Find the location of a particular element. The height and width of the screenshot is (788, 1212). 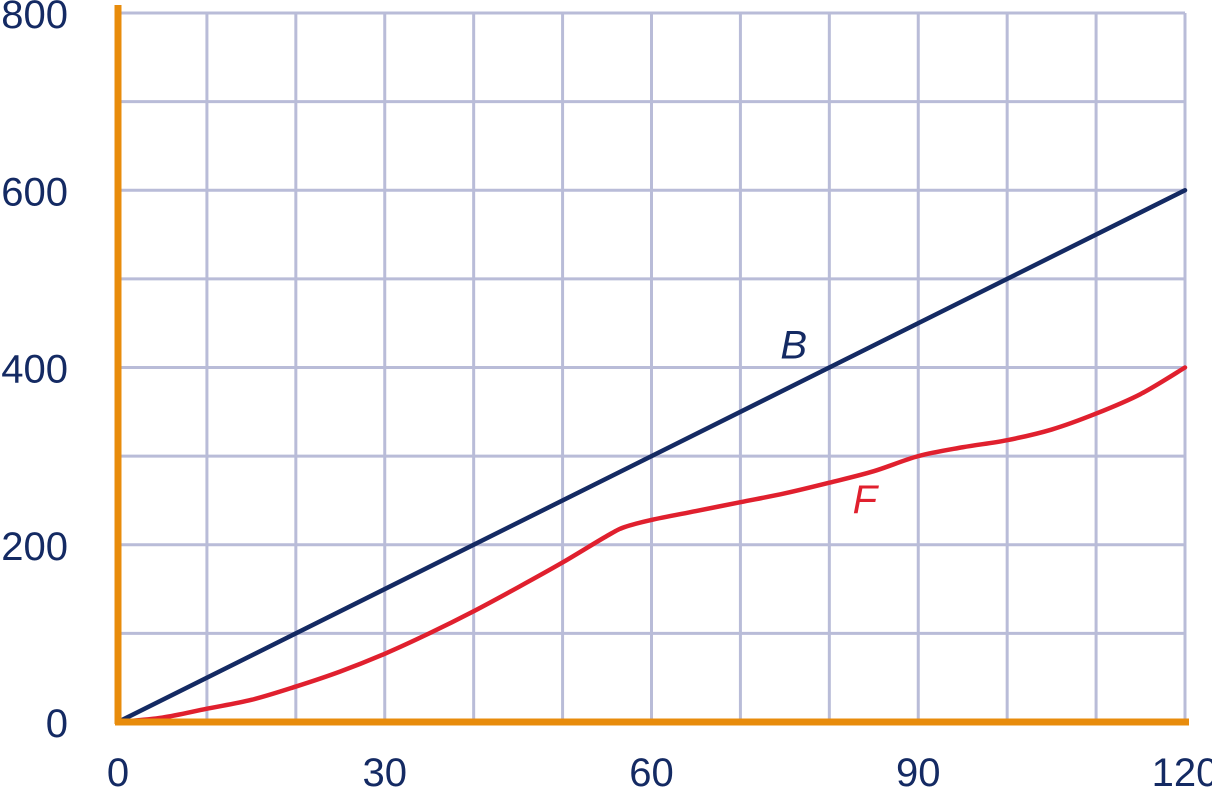

y-tick-label: 200 is located at coordinates (34, 547).